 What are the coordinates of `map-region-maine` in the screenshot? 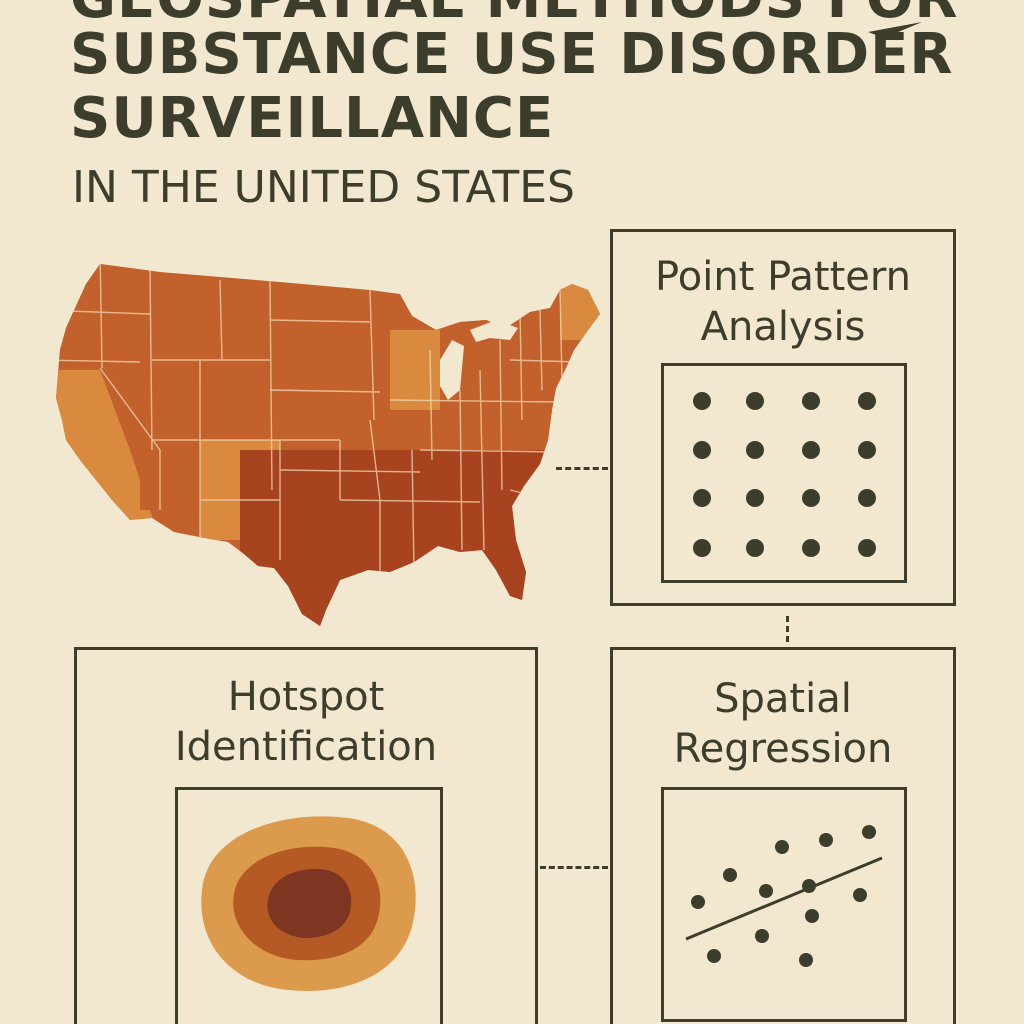 It's located at (580, 310).